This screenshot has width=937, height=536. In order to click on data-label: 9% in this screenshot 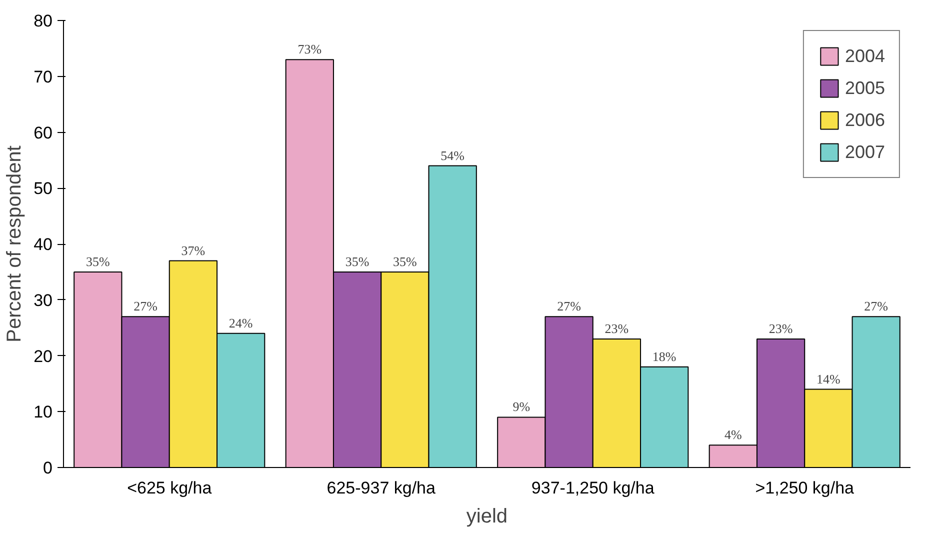, I will do `click(521, 406)`.